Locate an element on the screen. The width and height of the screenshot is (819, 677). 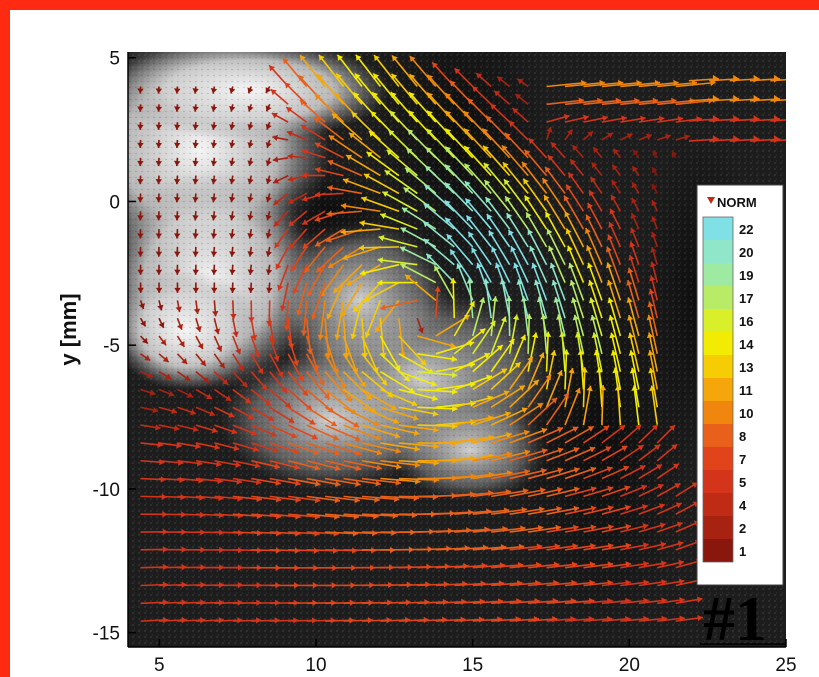
legend-label-7: 11 is located at coordinates (746, 390).